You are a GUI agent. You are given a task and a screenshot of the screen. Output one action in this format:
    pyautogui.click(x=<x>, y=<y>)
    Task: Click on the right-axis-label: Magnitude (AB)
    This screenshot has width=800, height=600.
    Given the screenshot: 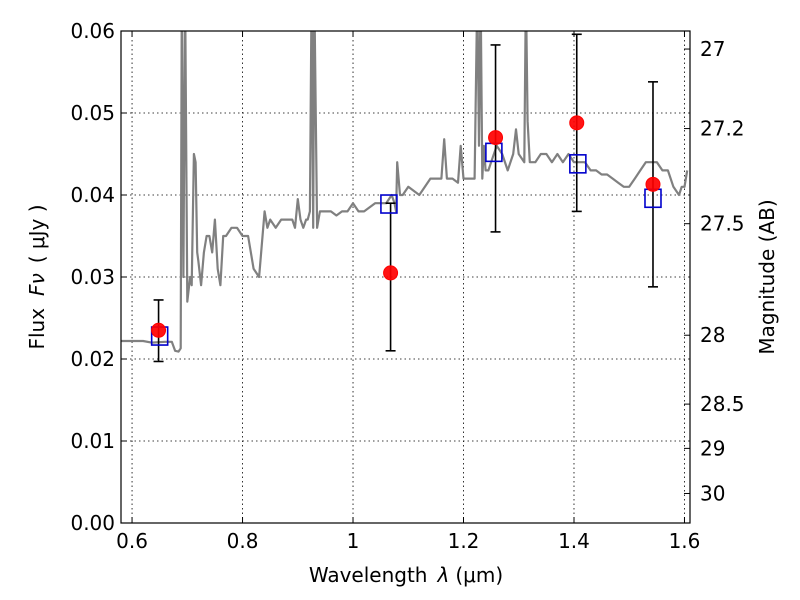 What is the action you would take?
    pyautogui.click(x=767, y=276)
    